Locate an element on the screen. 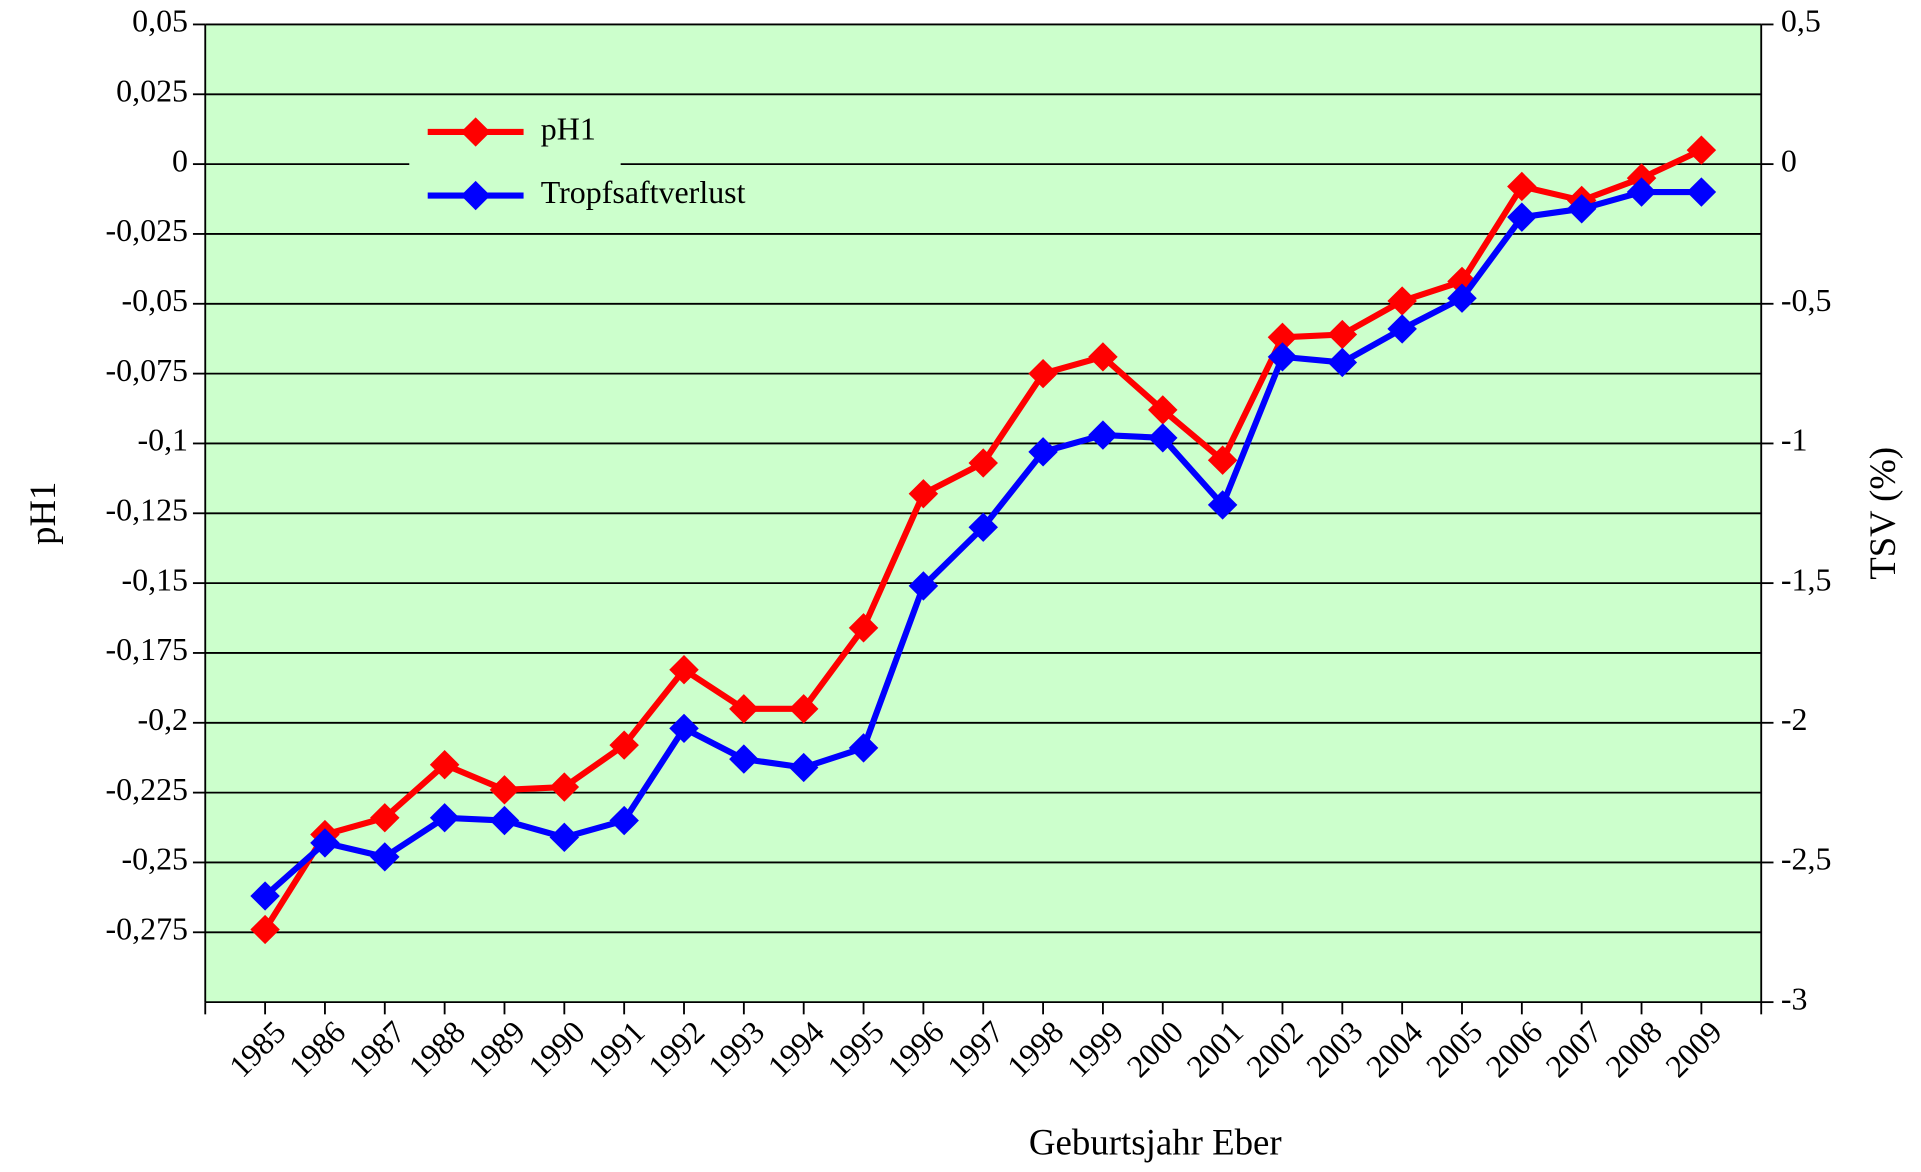 This screenshot has width=1921, height=1172. y2-tick-label: -2,5 is located at coordinates (1806, 859).